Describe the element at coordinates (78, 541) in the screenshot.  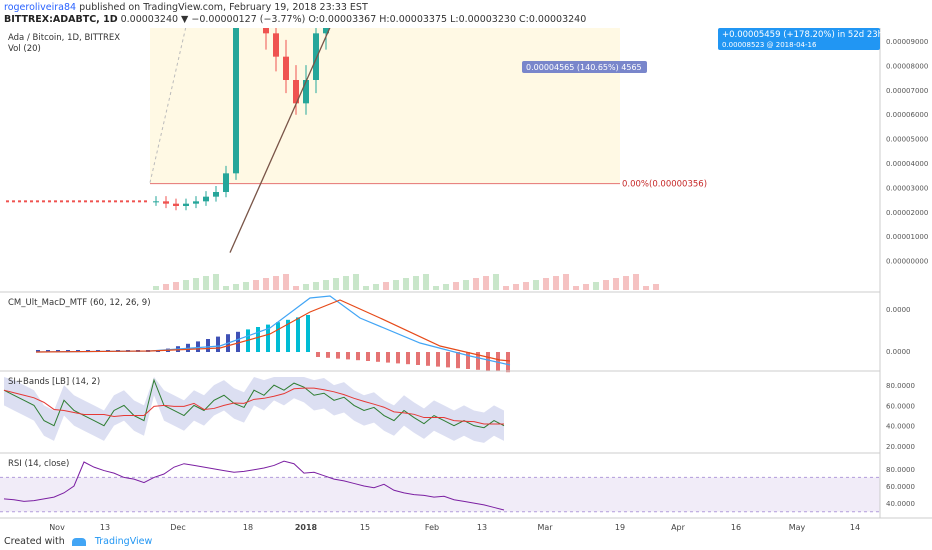
I see `footer: Created with TradingView` at that location.